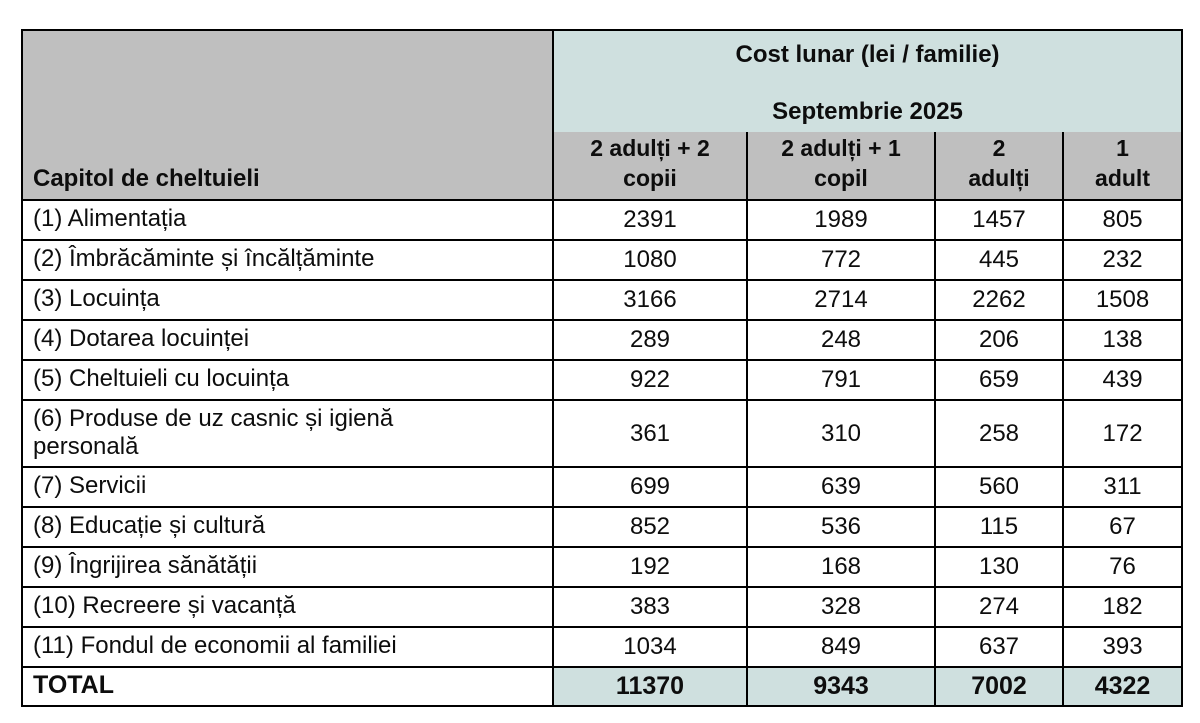 This screenshot has width=1200, height=723. I want to click on total-value-cell: 9343, so click(841, 686).